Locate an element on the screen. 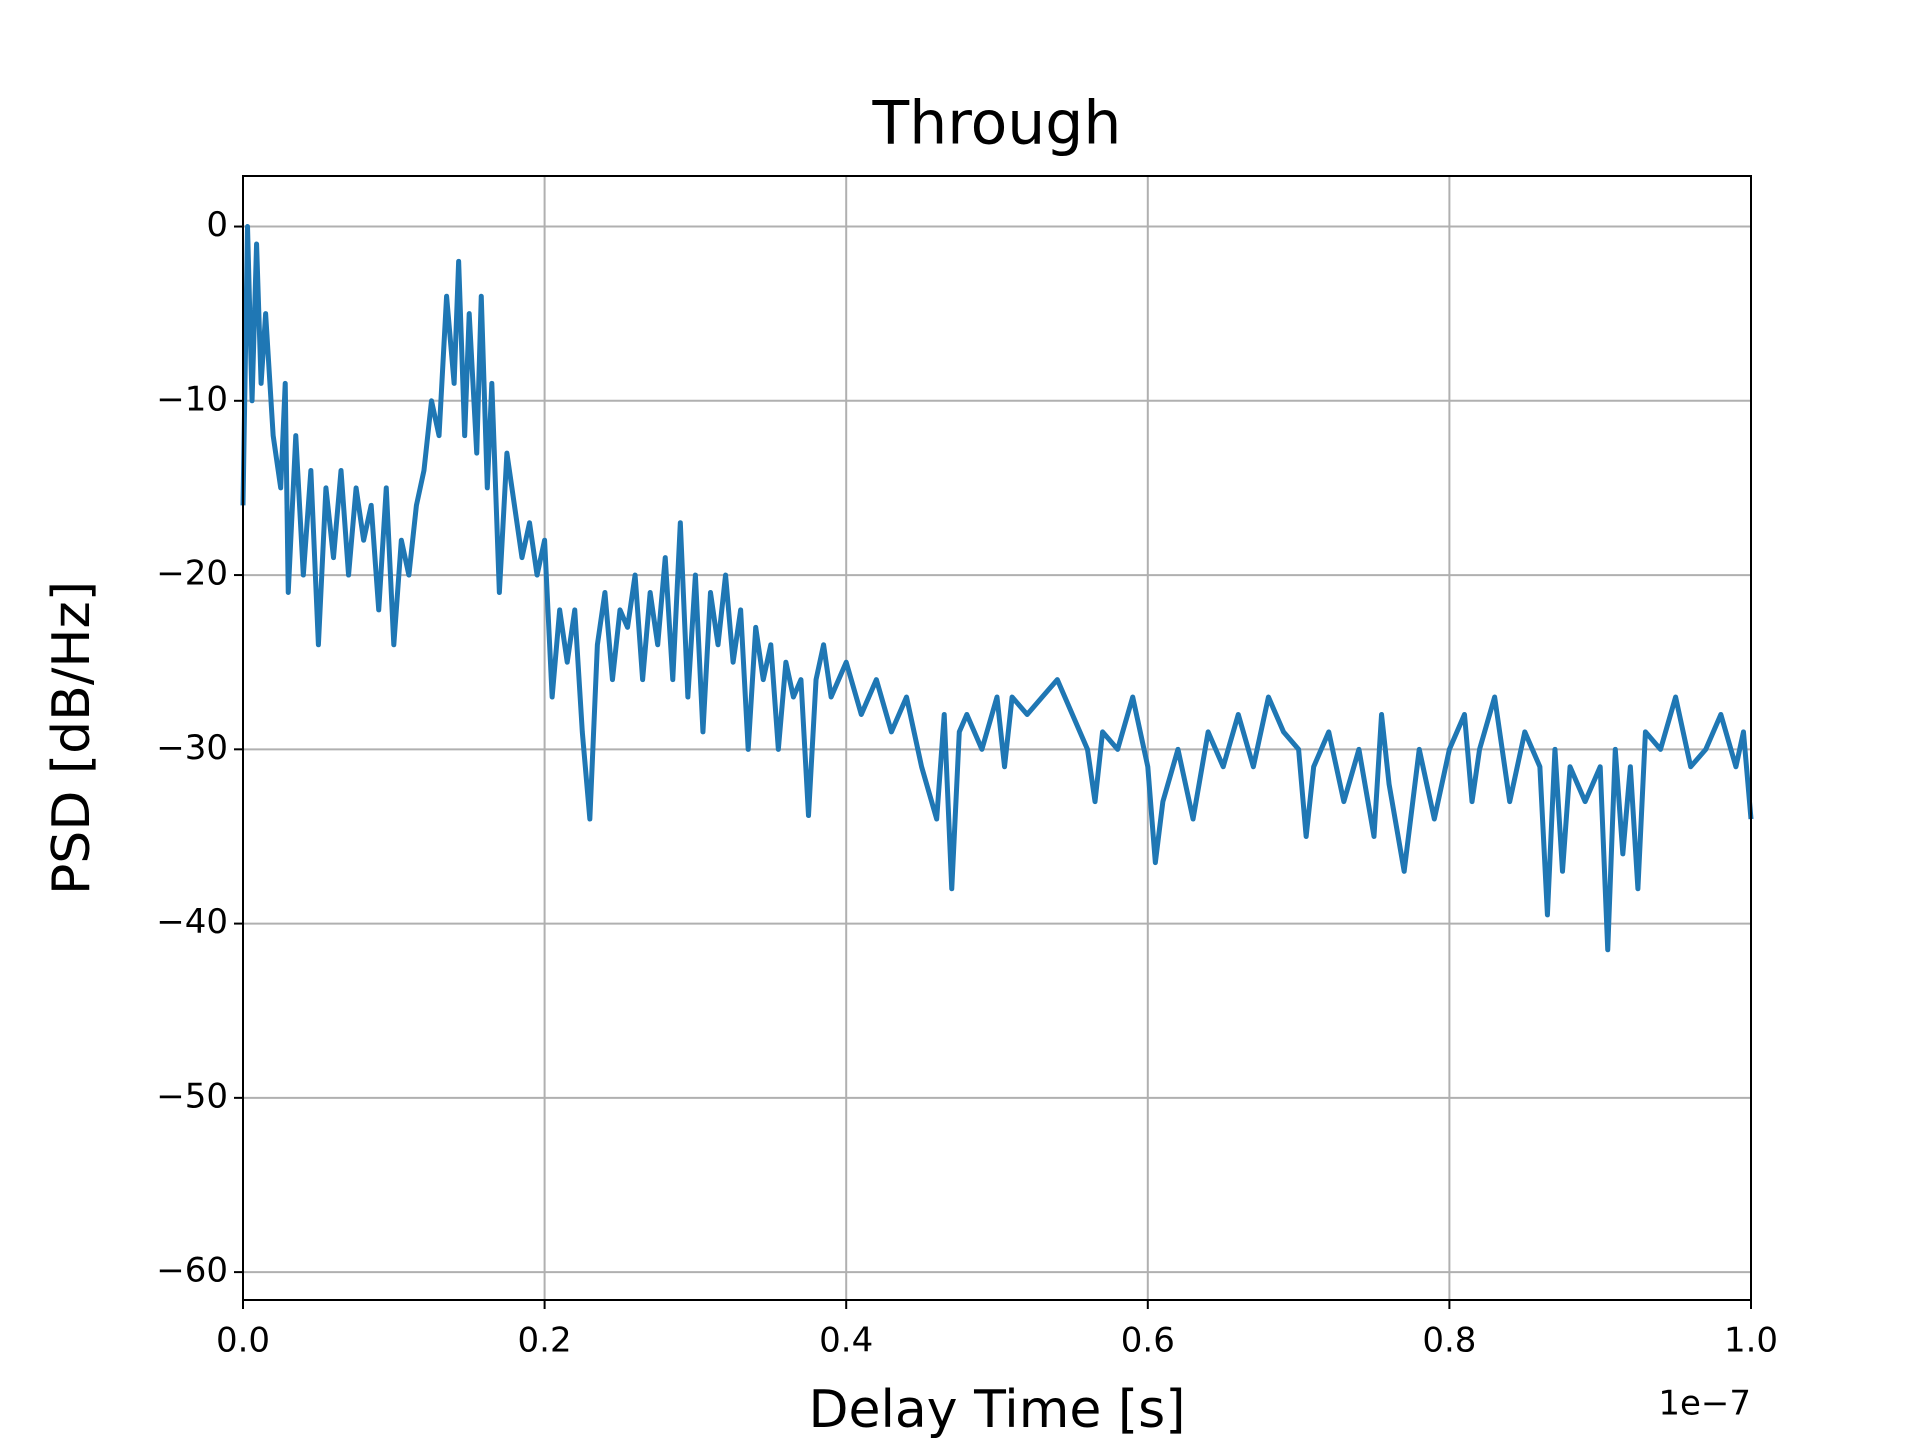 The width and height of the screenshot is (1920, 1444). chart-title: Through is located at coordinates (997, 124).